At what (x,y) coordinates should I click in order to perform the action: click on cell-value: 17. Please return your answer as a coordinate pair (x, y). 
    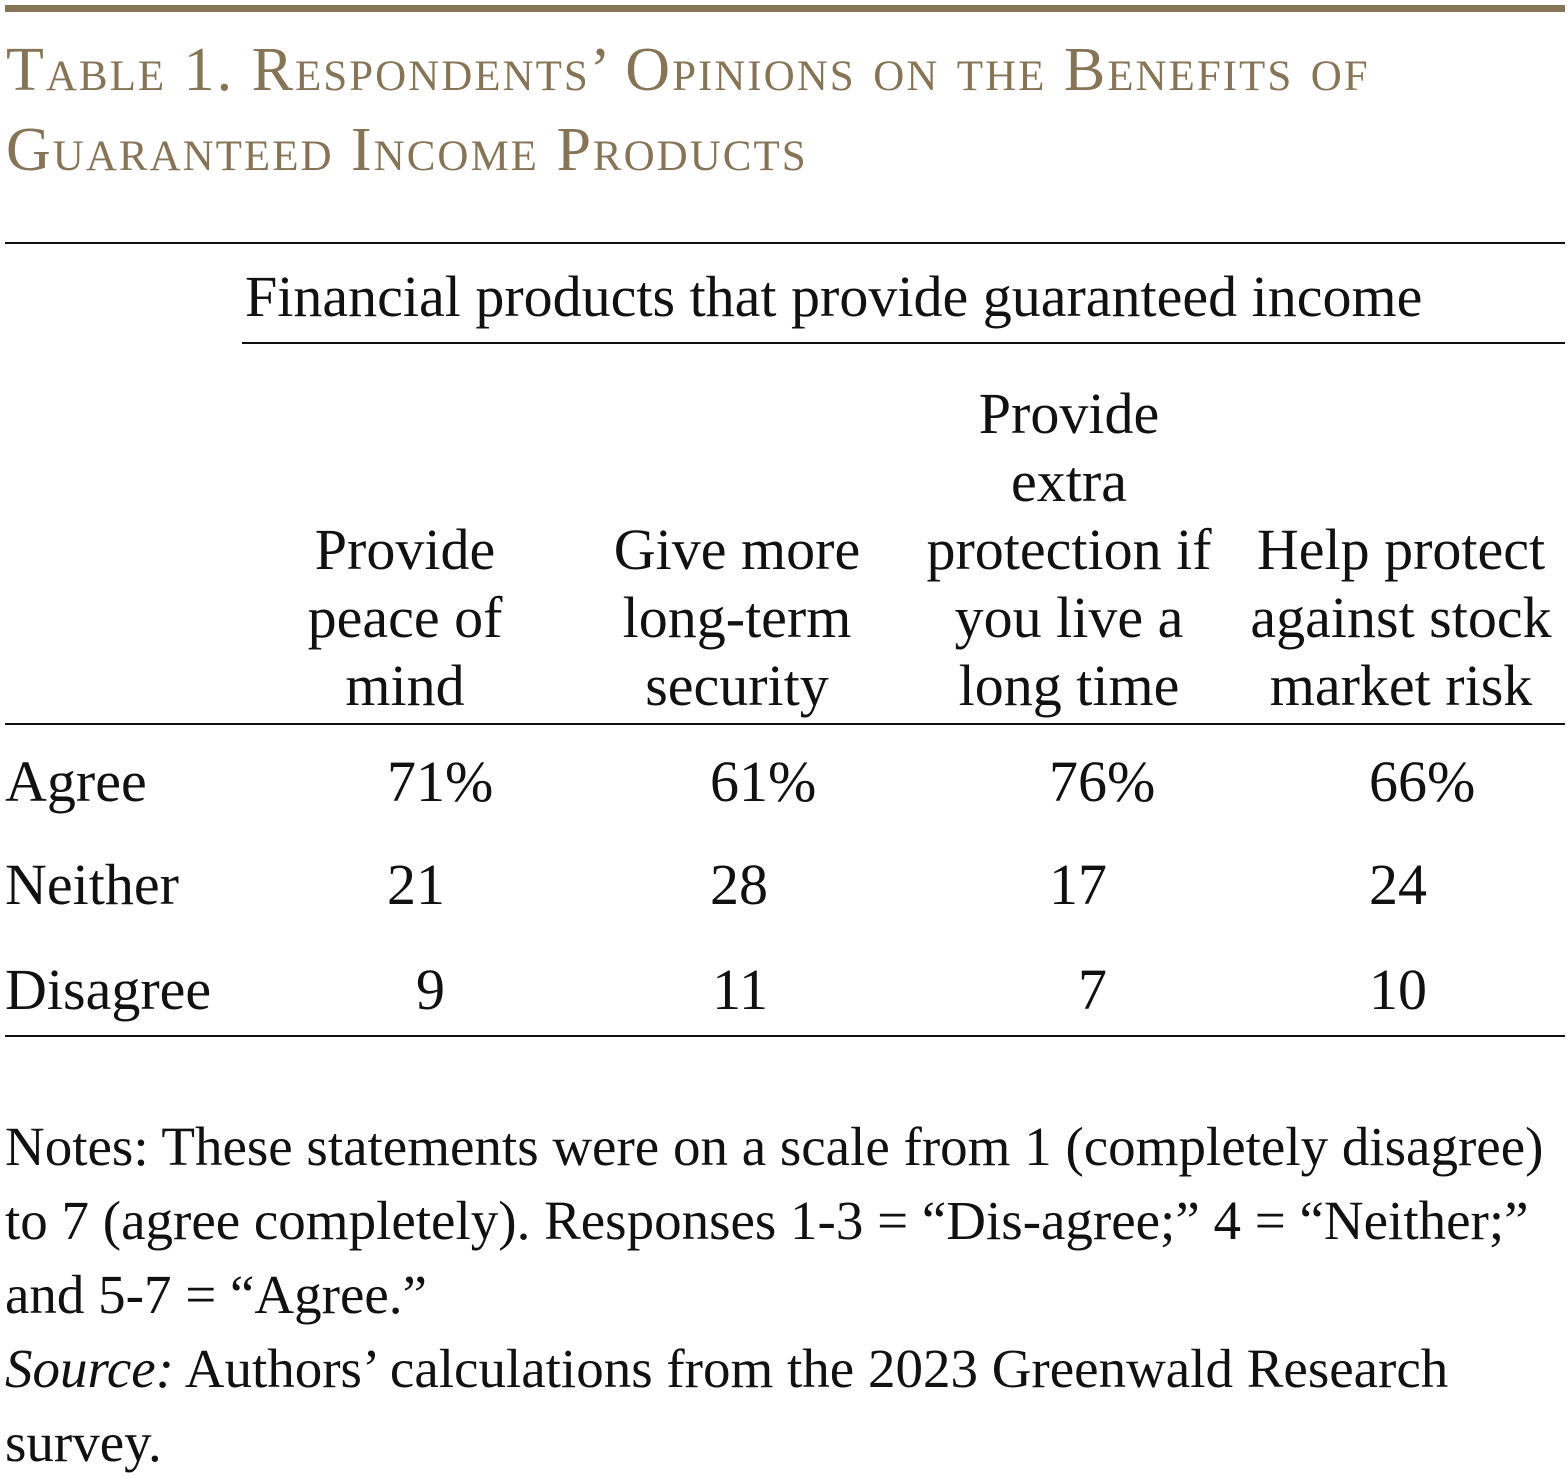
    Looking at the image, I should click on (1078, 884).